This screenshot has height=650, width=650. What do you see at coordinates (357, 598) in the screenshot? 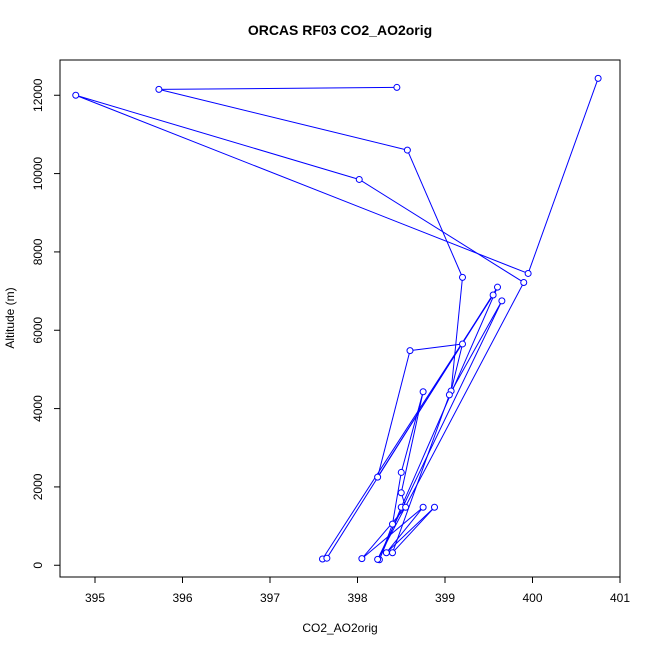
I see `x-tick-label: 398` at bounding box center [357, 598].